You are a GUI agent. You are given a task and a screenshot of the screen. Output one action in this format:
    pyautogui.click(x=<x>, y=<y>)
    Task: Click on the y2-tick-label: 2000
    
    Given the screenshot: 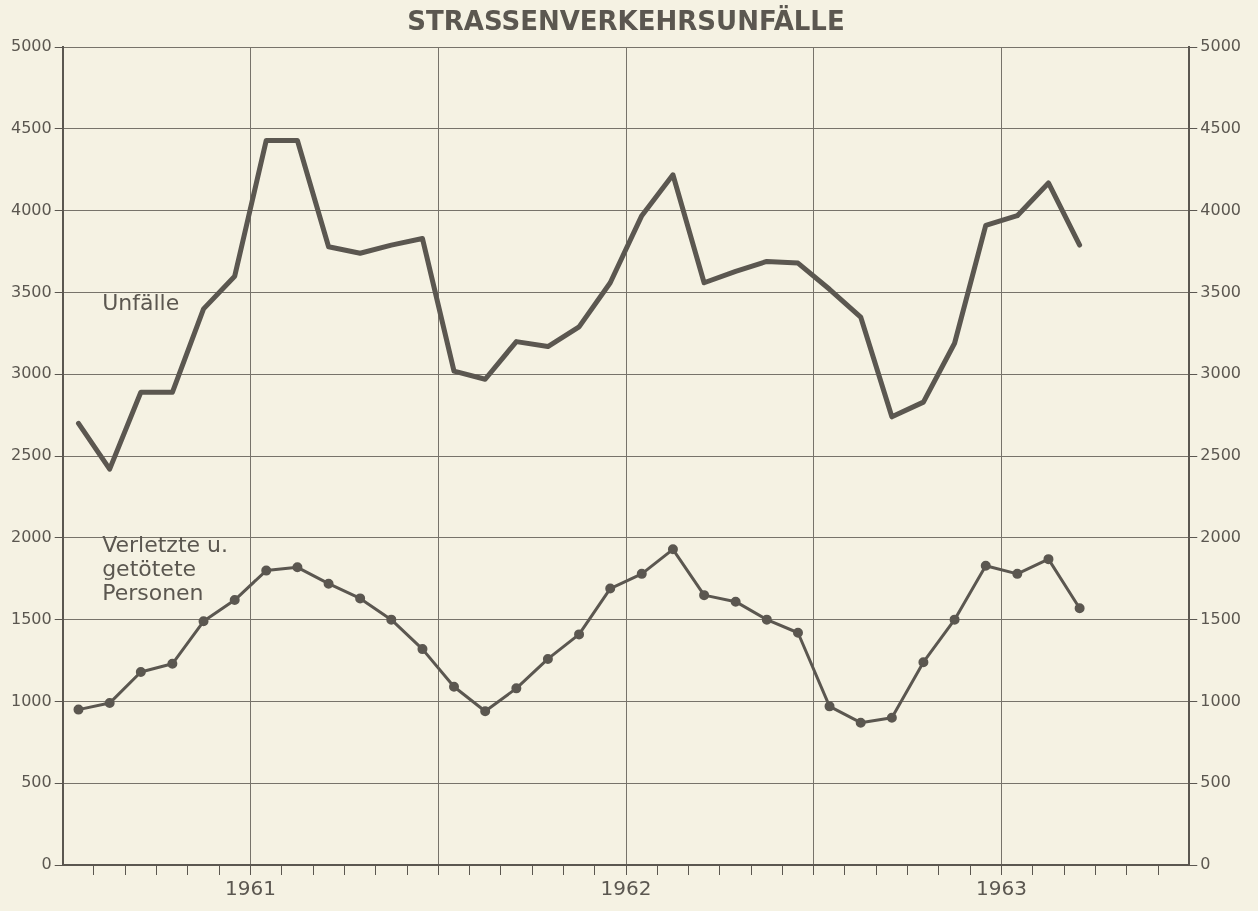 What is the action you would take?
    pyautogui.click(x=1220, y=537)
    